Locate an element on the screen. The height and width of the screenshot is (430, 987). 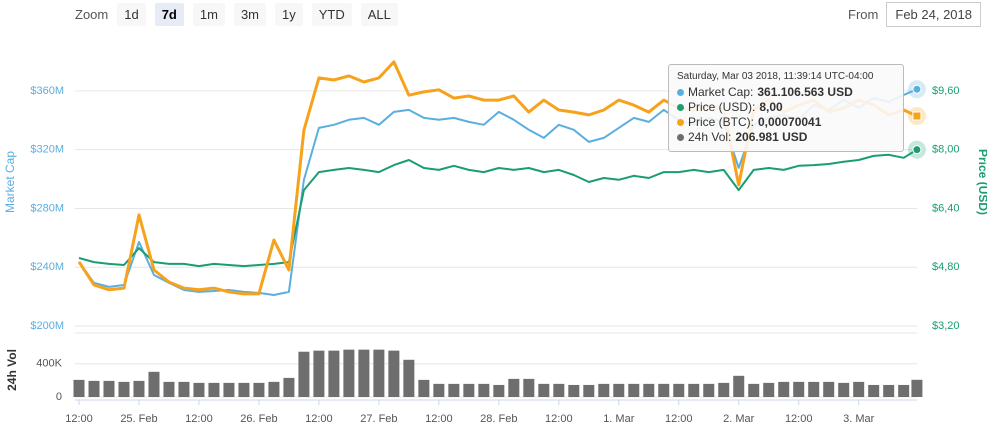
vol-tick-label: 400K is located at coordinates (49, 364).